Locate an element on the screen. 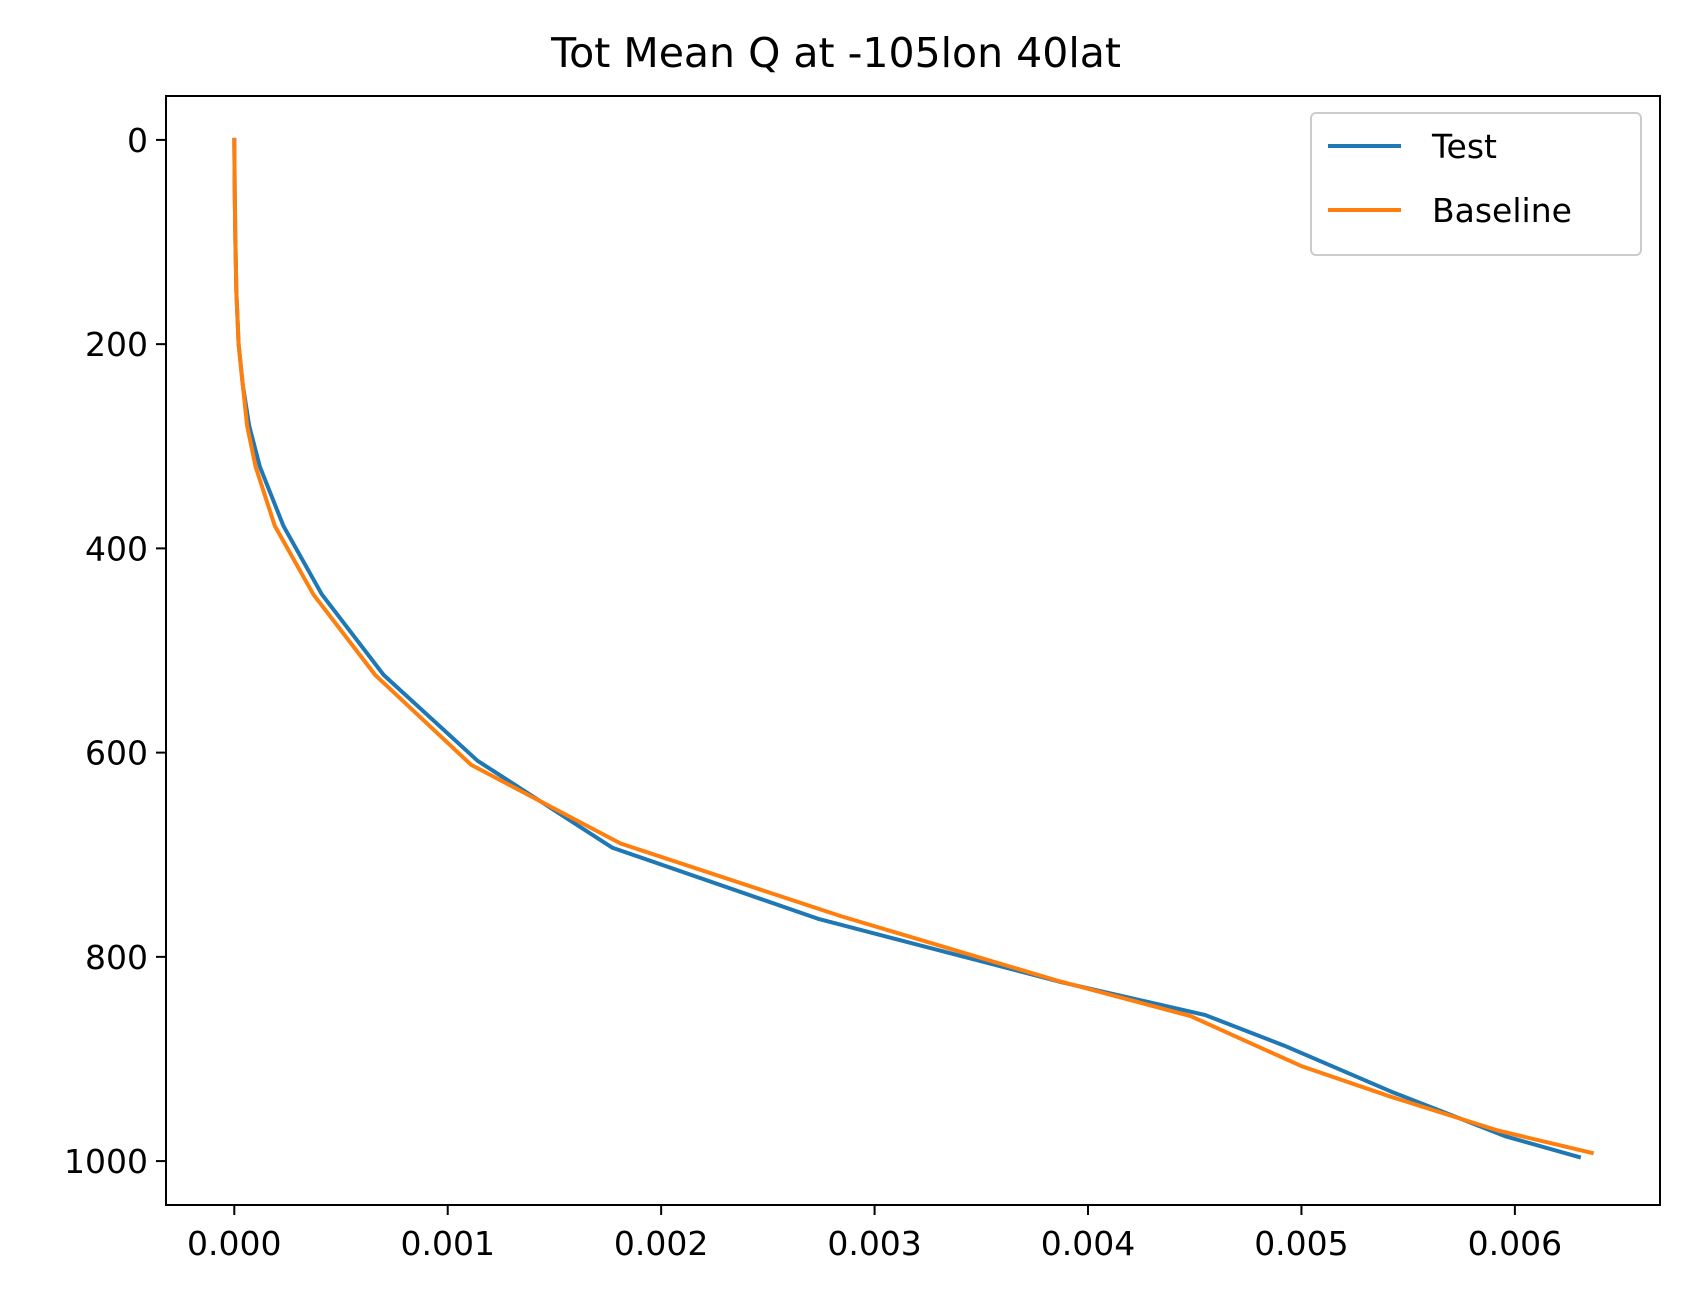  legend-box is located at coordinates (1476, 184).